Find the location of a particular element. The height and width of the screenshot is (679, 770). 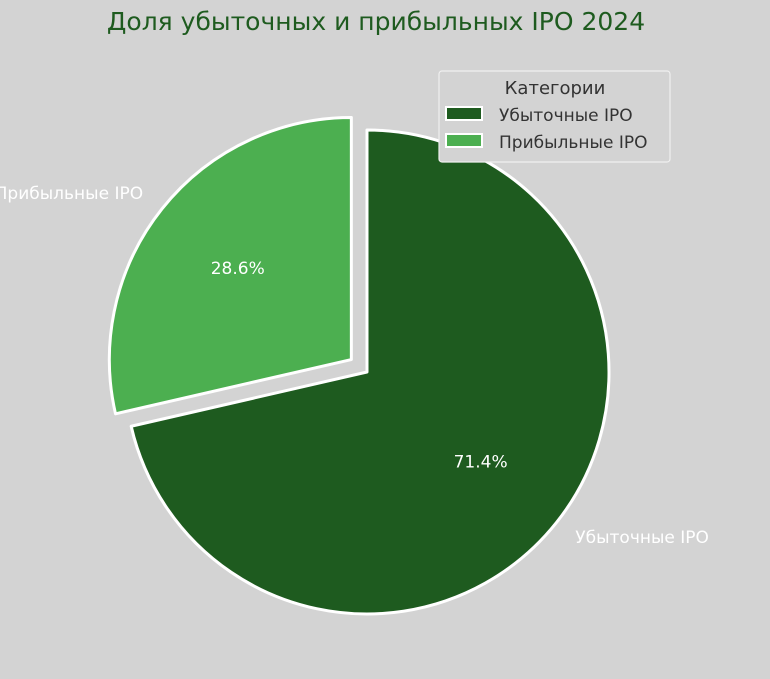

legend-entry-label: Убыточные IPO is located at coordinates (566, 116).